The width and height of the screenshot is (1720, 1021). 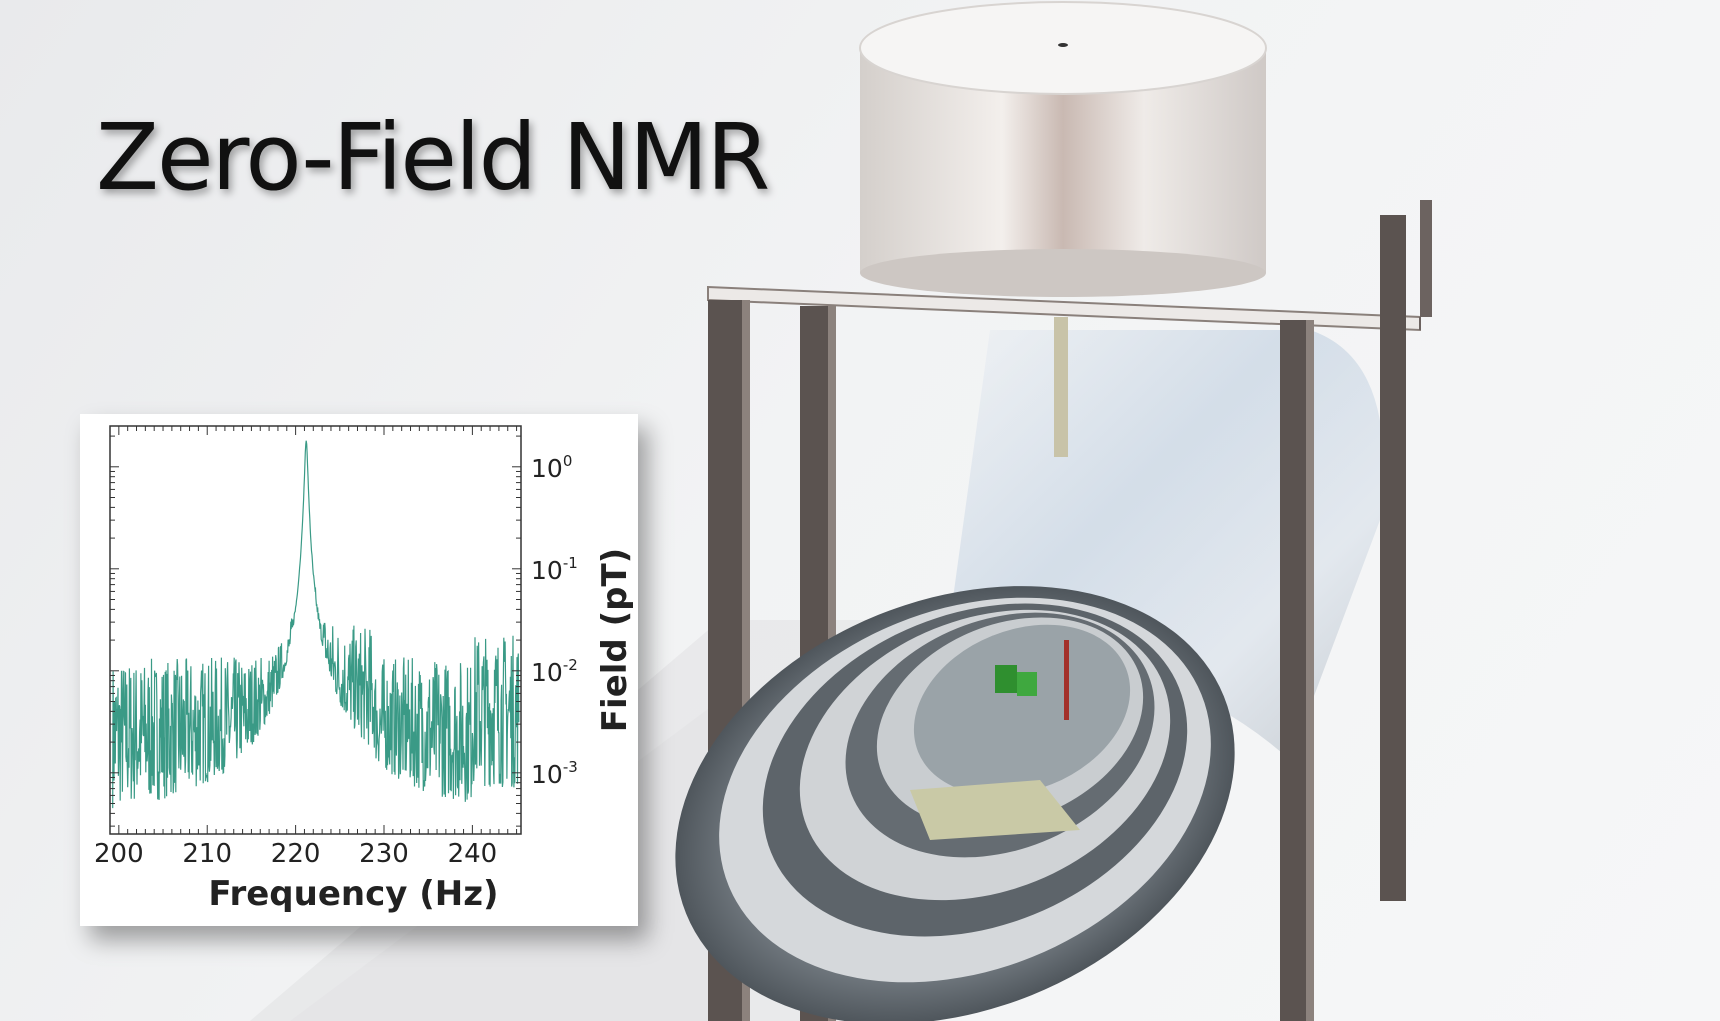 What do you see at coordinates (433, 157) in the screenshot?
I see `slide-title: Zero-Field NMR` at bounding box center [433, 157].